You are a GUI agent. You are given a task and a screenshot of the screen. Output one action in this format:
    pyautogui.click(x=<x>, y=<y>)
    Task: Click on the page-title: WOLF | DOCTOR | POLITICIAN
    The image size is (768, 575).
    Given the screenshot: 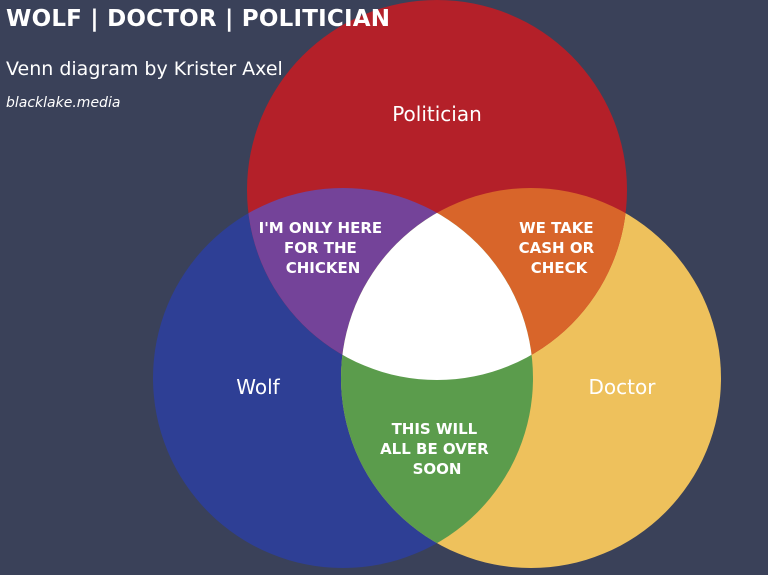 What is the action you would take?
    pyautogui.click(x=198, y=19)
    